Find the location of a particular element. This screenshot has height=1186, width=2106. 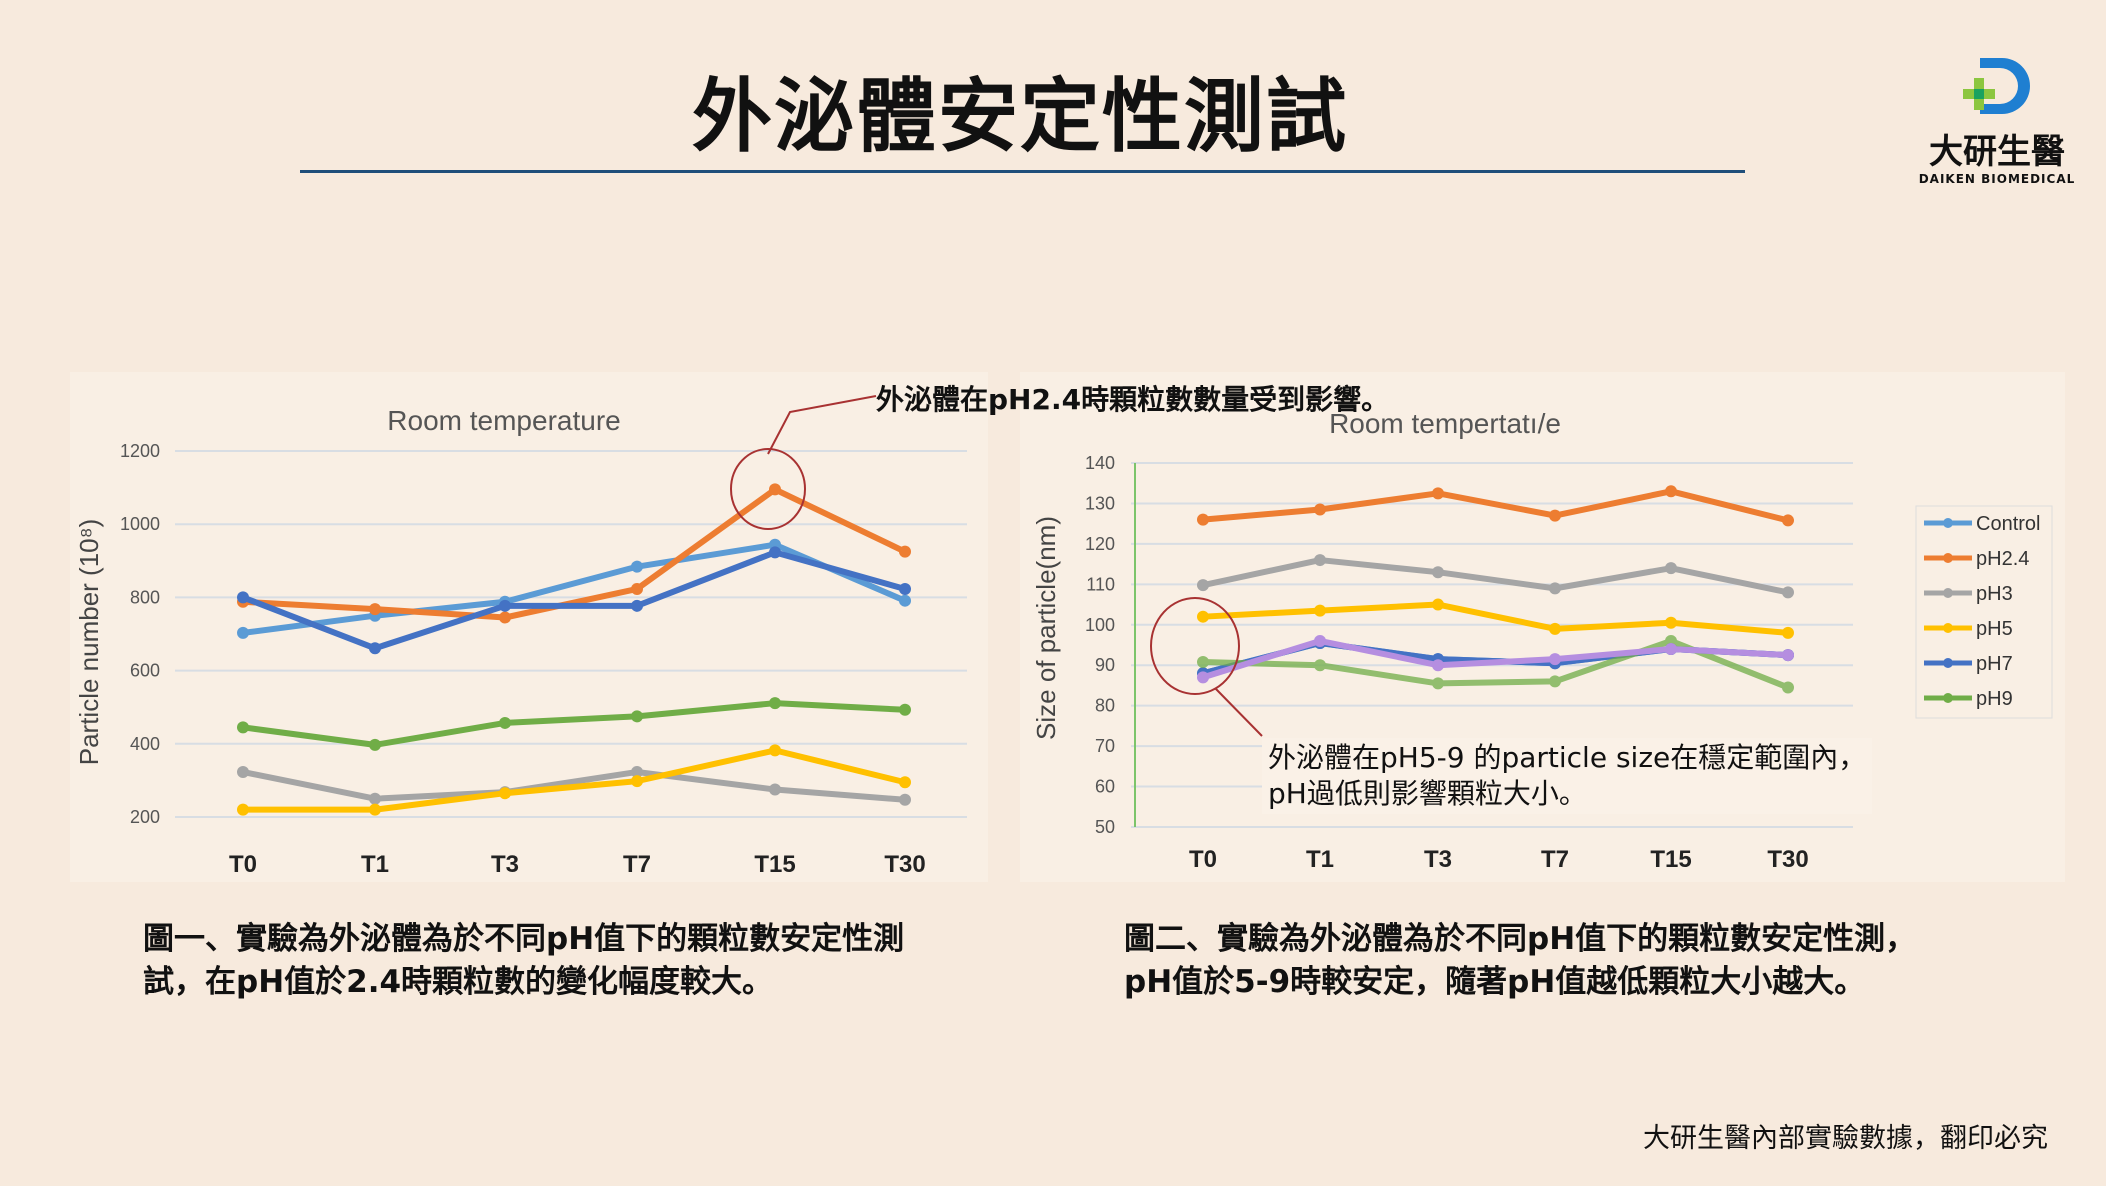

caption-left-line2: 試，在pH值於2.4時顆粒數的變化幅度較大。 is located at coordinates (458, 982).